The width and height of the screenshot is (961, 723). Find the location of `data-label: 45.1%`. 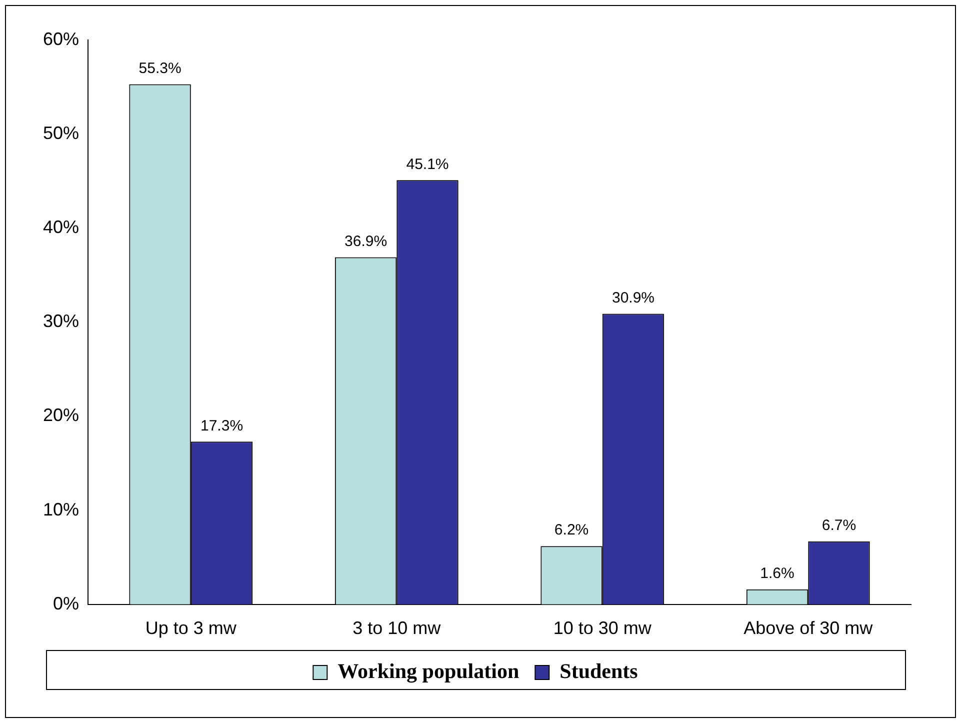

data-label: 45.1% is located at coordinates (427, 164).